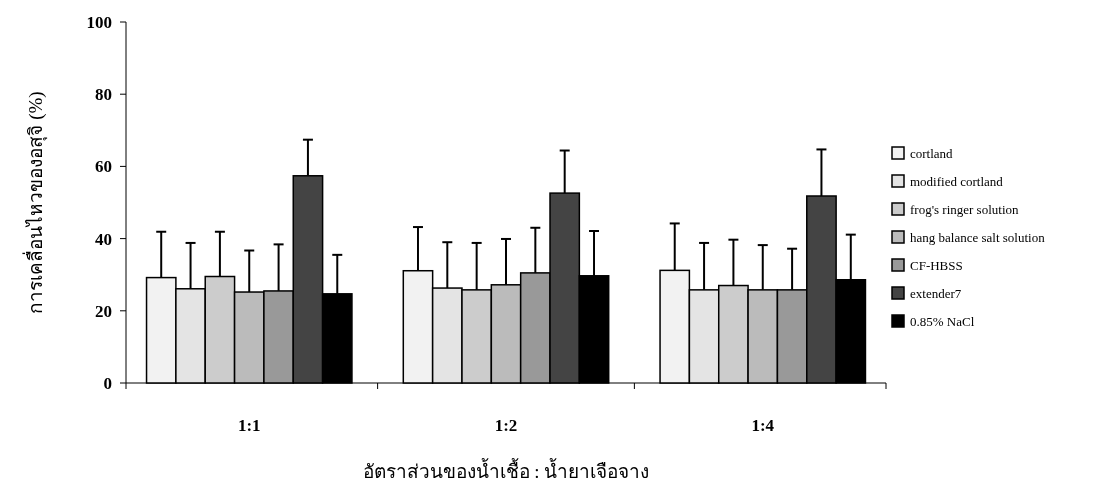  What do you see at coordinates (942, 321) in the screenshot?
I see `legend-label: 0.85% NaCl` at bounding box center [942, 321].